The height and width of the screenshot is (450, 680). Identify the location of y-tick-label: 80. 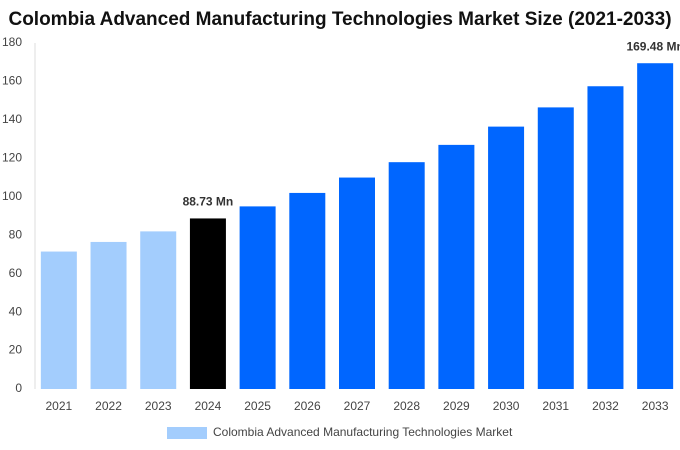
(16, 234).